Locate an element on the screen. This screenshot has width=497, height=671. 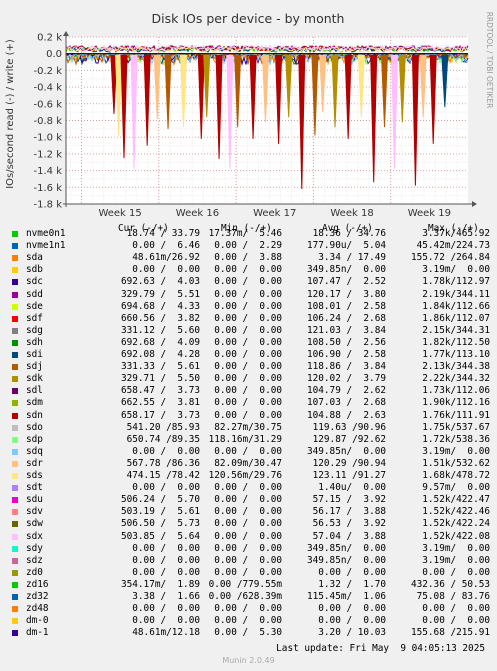
legend-max: 2.13k/344.38 is located at coordinates (456, 367).